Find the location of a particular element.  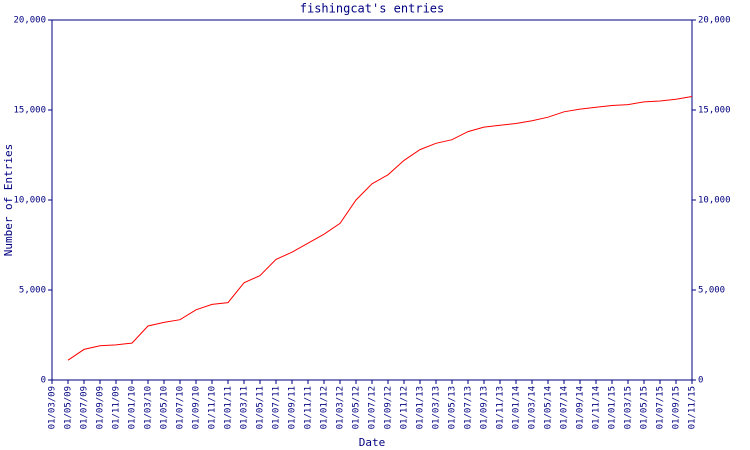

x-tick-label: 01/03/14 is located at coordinates (533, 407).